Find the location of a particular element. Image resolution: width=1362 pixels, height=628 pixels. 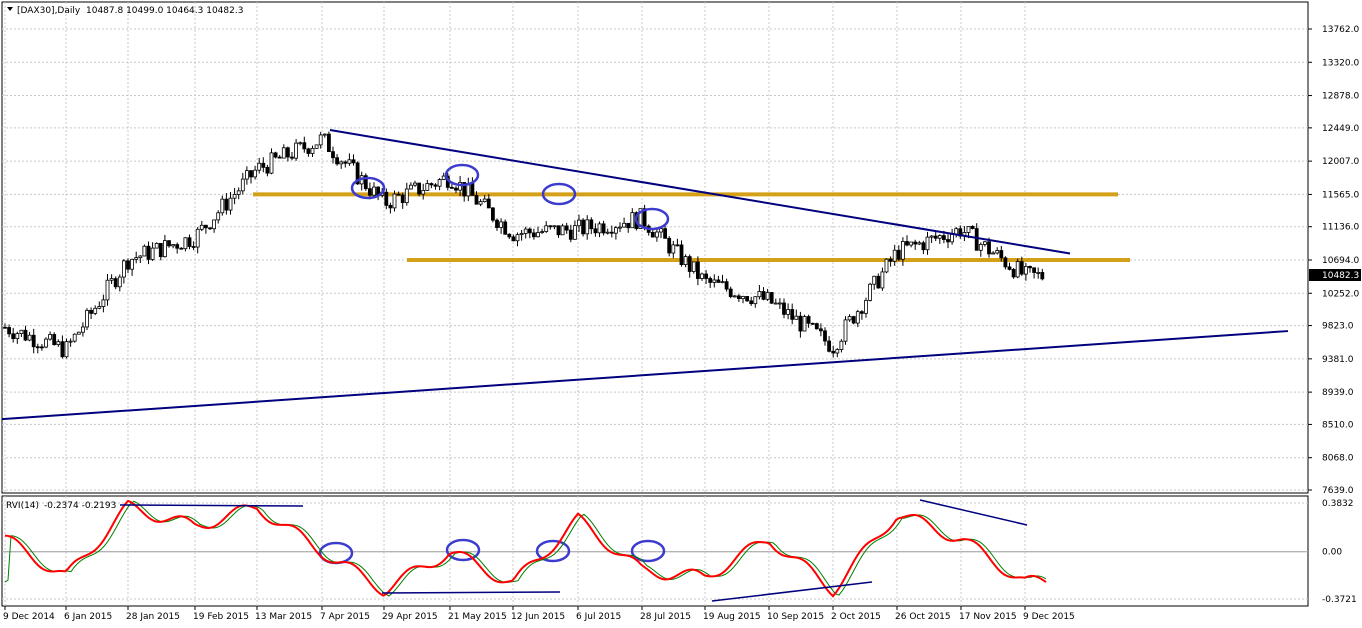

ascending-trendline is located at coordinates (645, 375).